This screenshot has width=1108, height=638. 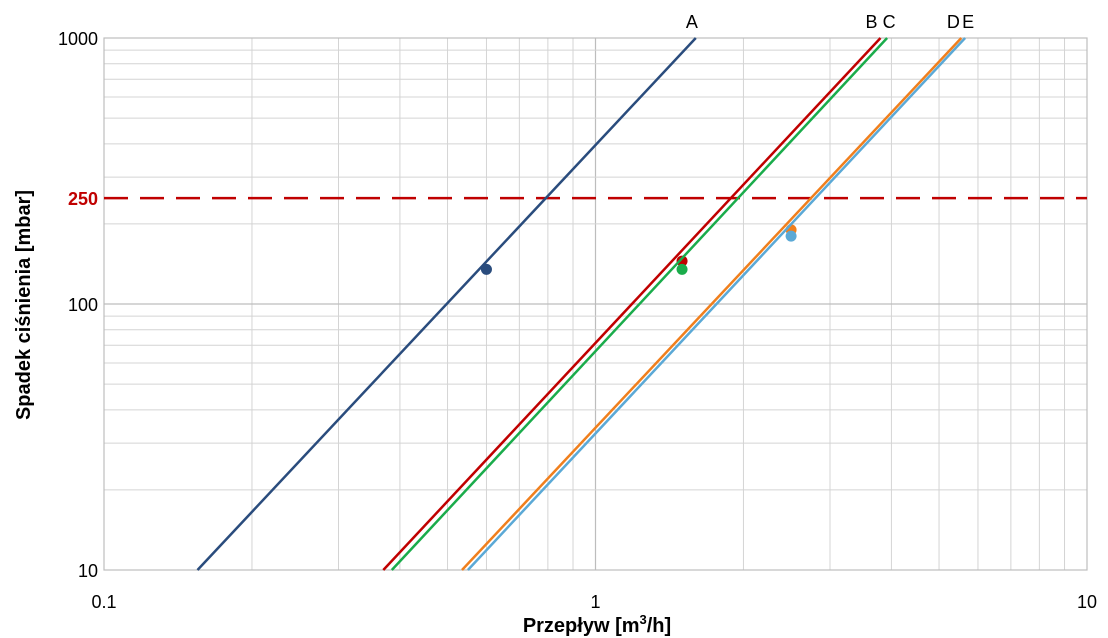 I want to click on x-tick-label: 0.1, so click(x=103, y=602).